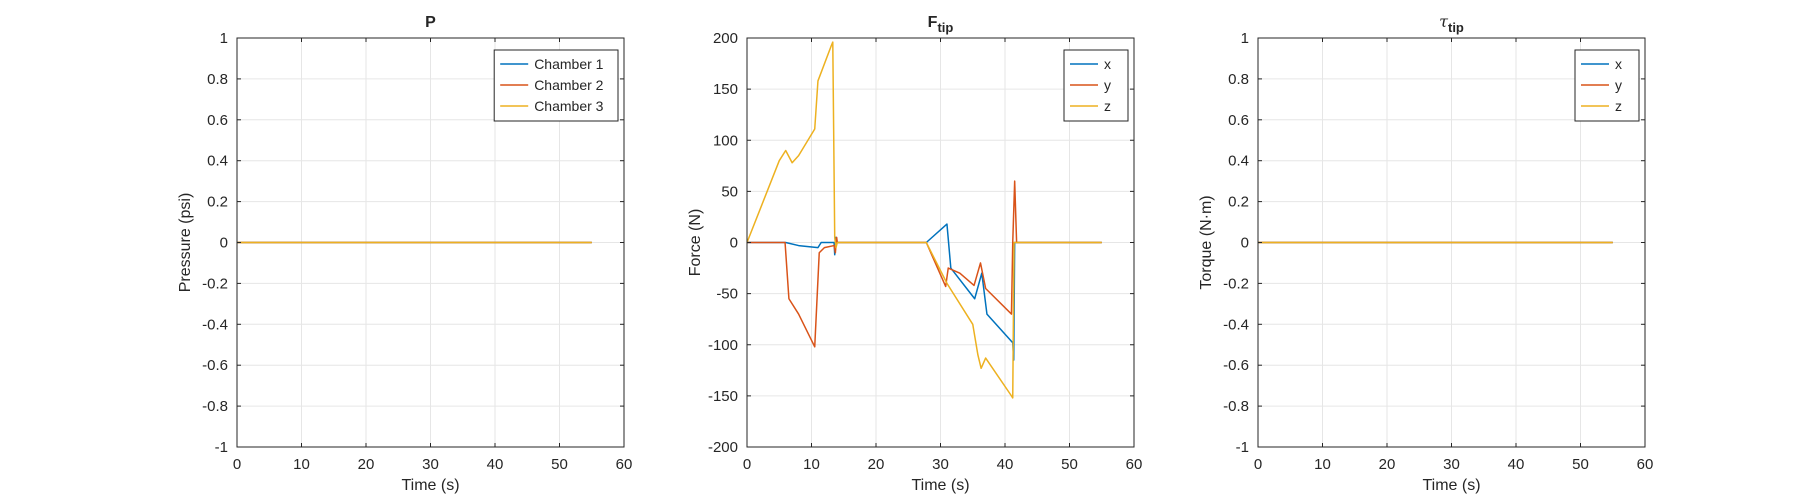 The image size is (1813, 500). Describe the element at coordinates (725, 140) in the screenshot. I see `y-tick-label: 100` at that location.